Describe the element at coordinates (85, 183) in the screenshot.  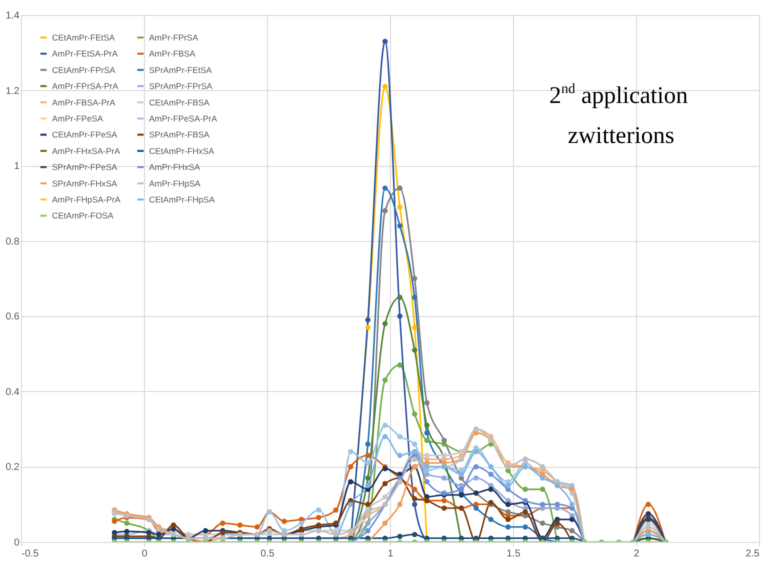
I see `legend-label: SPrAmPr-FHxSA` at that location.